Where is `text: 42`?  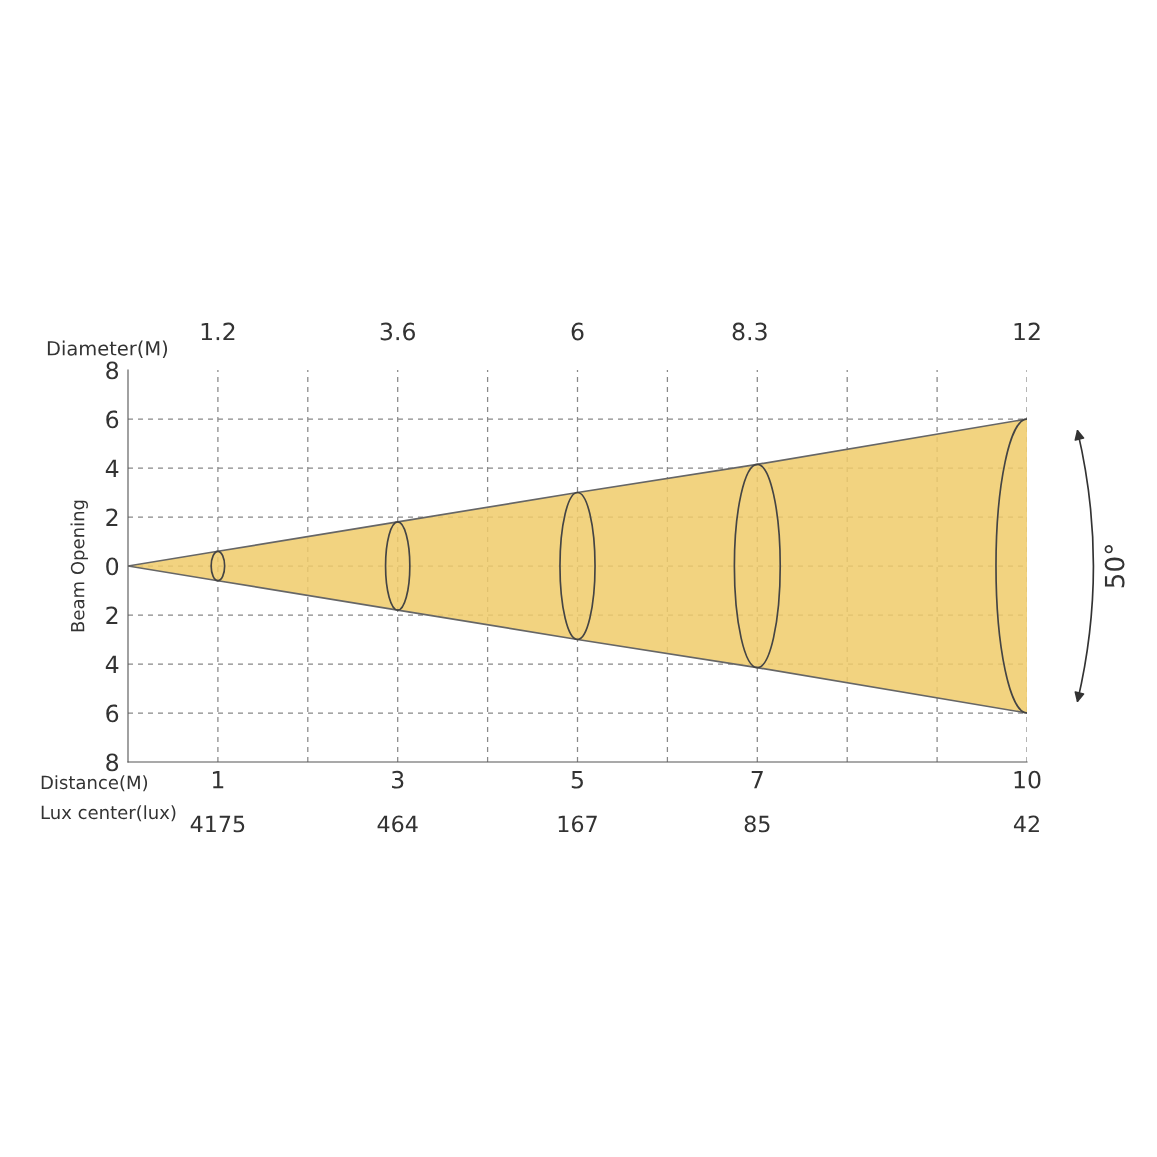
text: 42 is located at coordinates (1026, 824).